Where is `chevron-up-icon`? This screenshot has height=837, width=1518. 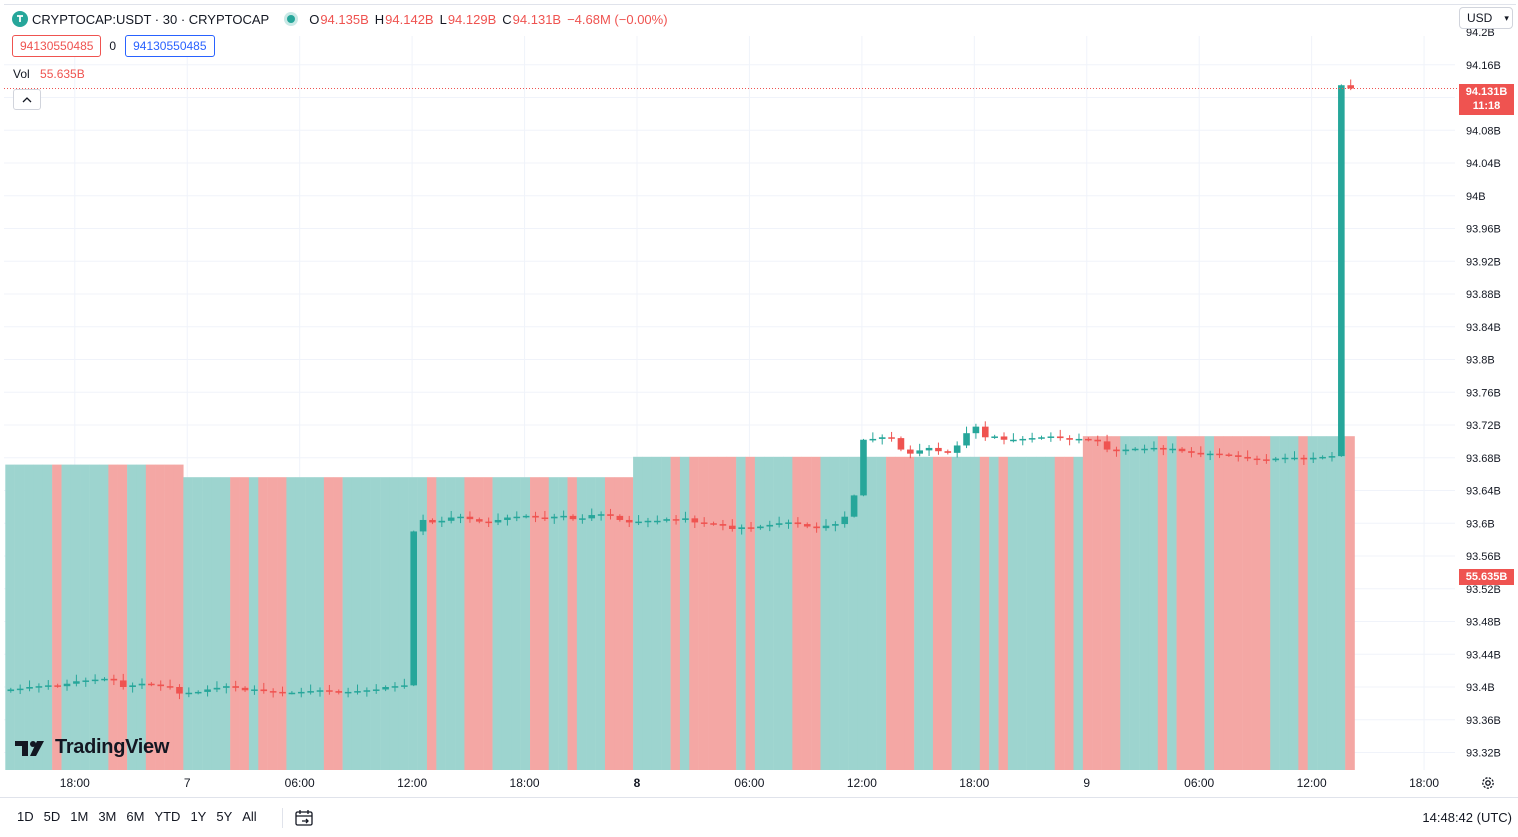 chevron-up-icon is located at coordinates (27, 99).